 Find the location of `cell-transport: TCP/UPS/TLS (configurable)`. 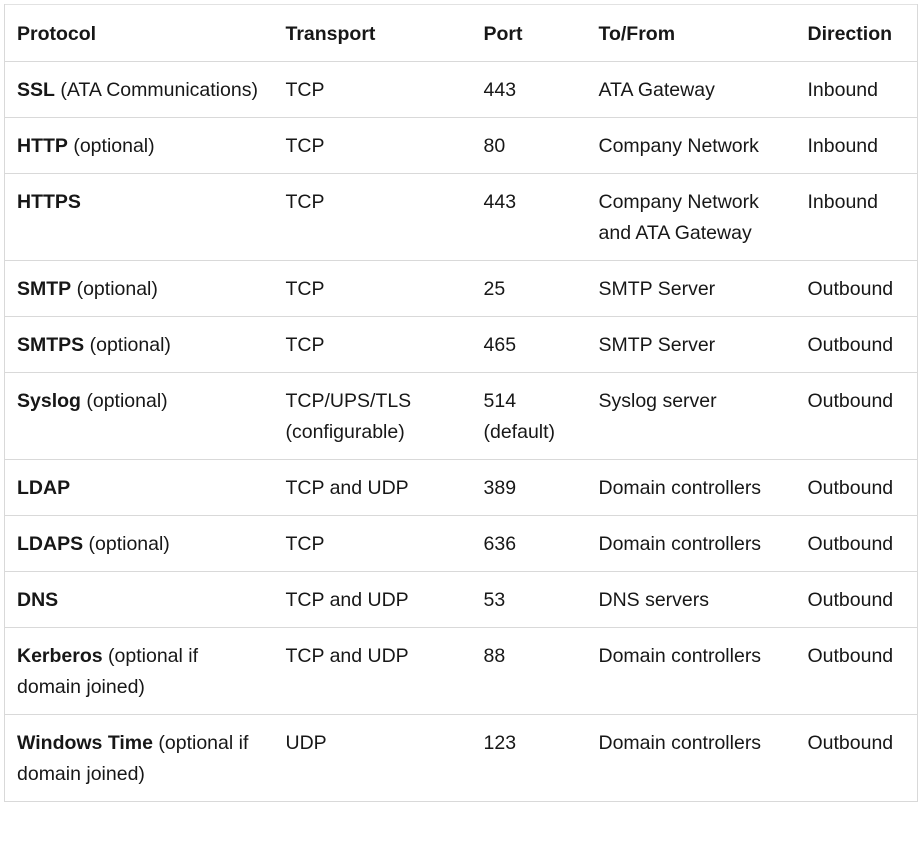

cell-transport: TCP/UPS/TLS (configurable) is located at coordinates (372, 416).